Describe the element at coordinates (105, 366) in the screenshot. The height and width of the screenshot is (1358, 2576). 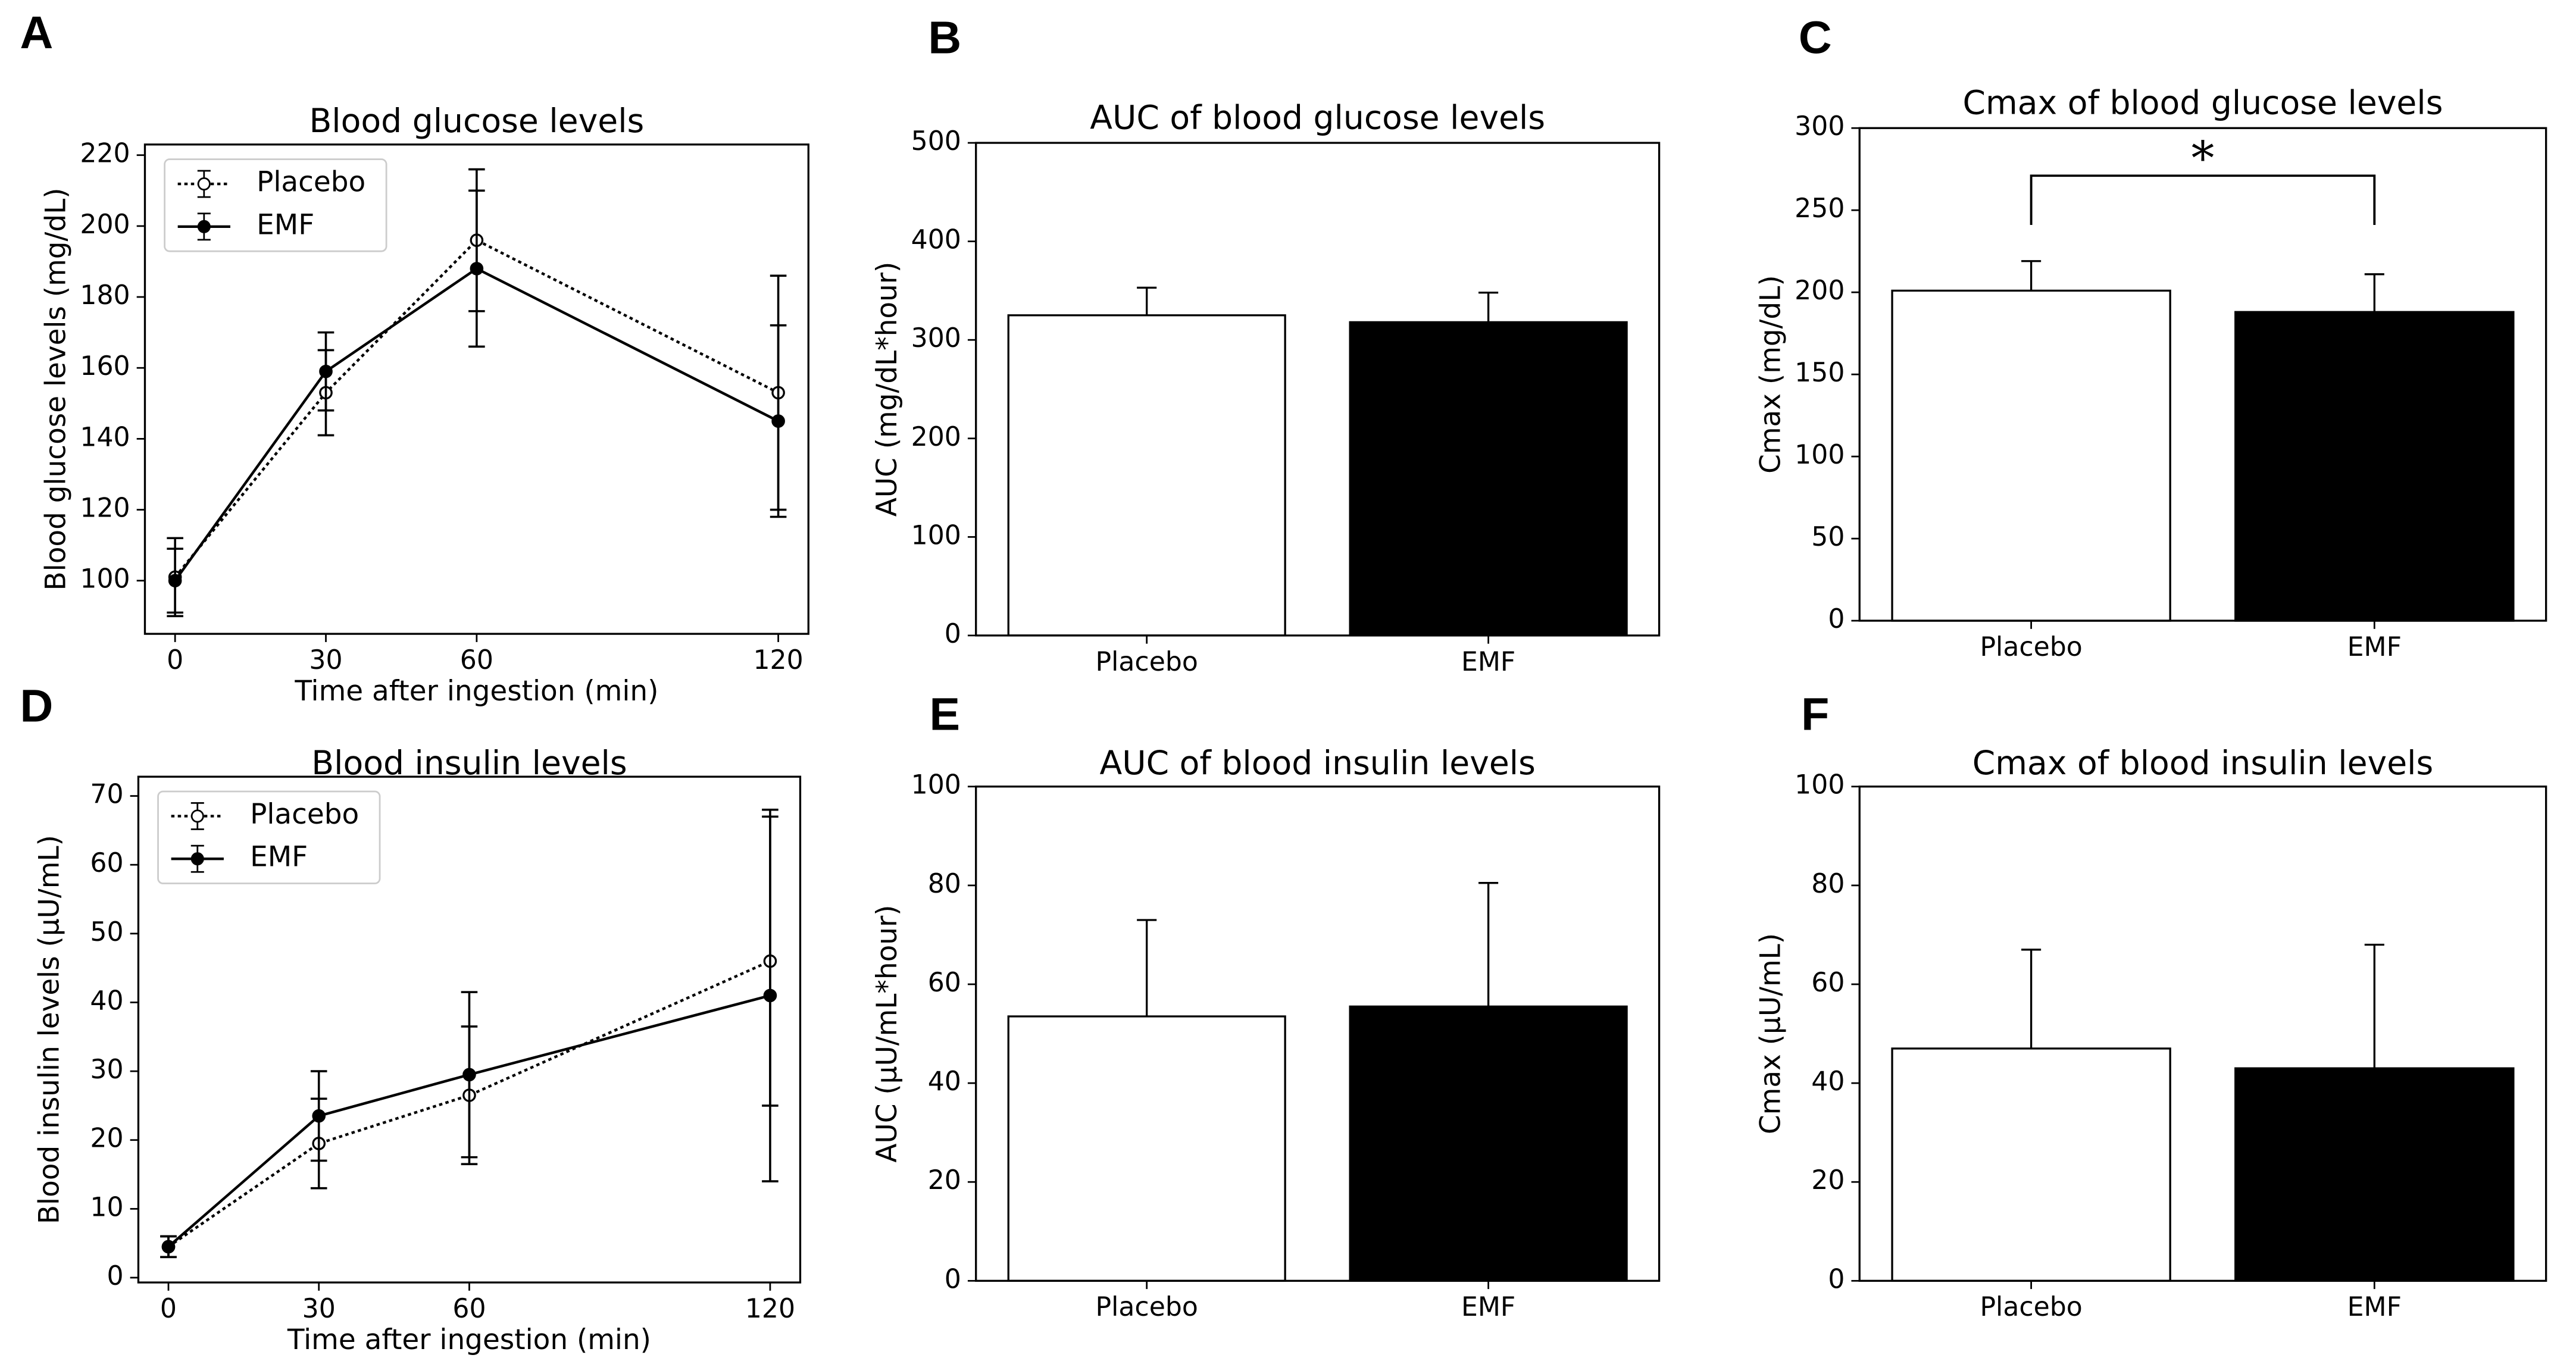
I see `y-tick-label: 160` at that location.